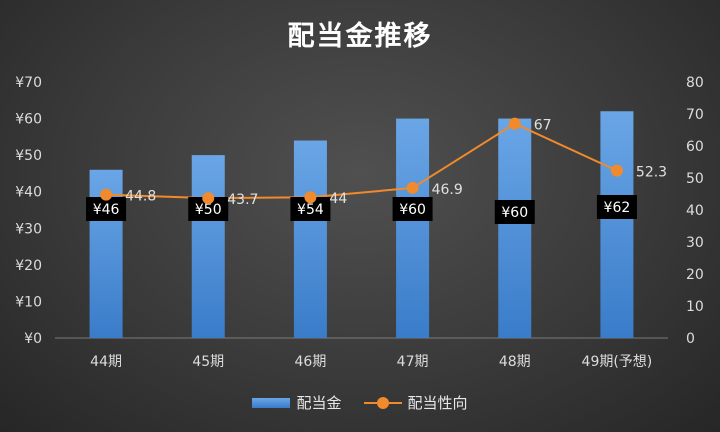 The height and width of the screenshot is (432, 720). What do you see at coordinates (651, 173) in the screenshot?
I see `line-data-label: 52.3` at bounding box center [651, 173].